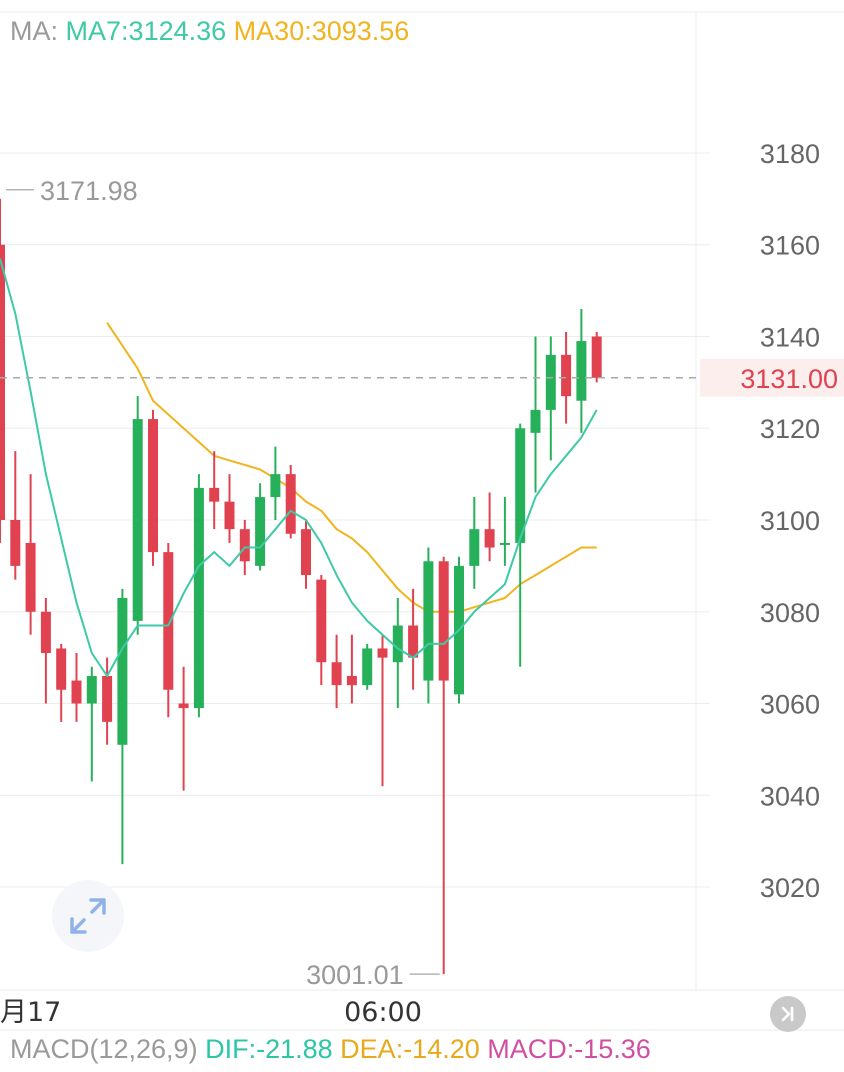 The width and height of the screenshot is (844, 1072). I want to click on x-axis: 月17 06:00, so click(211, 1012).